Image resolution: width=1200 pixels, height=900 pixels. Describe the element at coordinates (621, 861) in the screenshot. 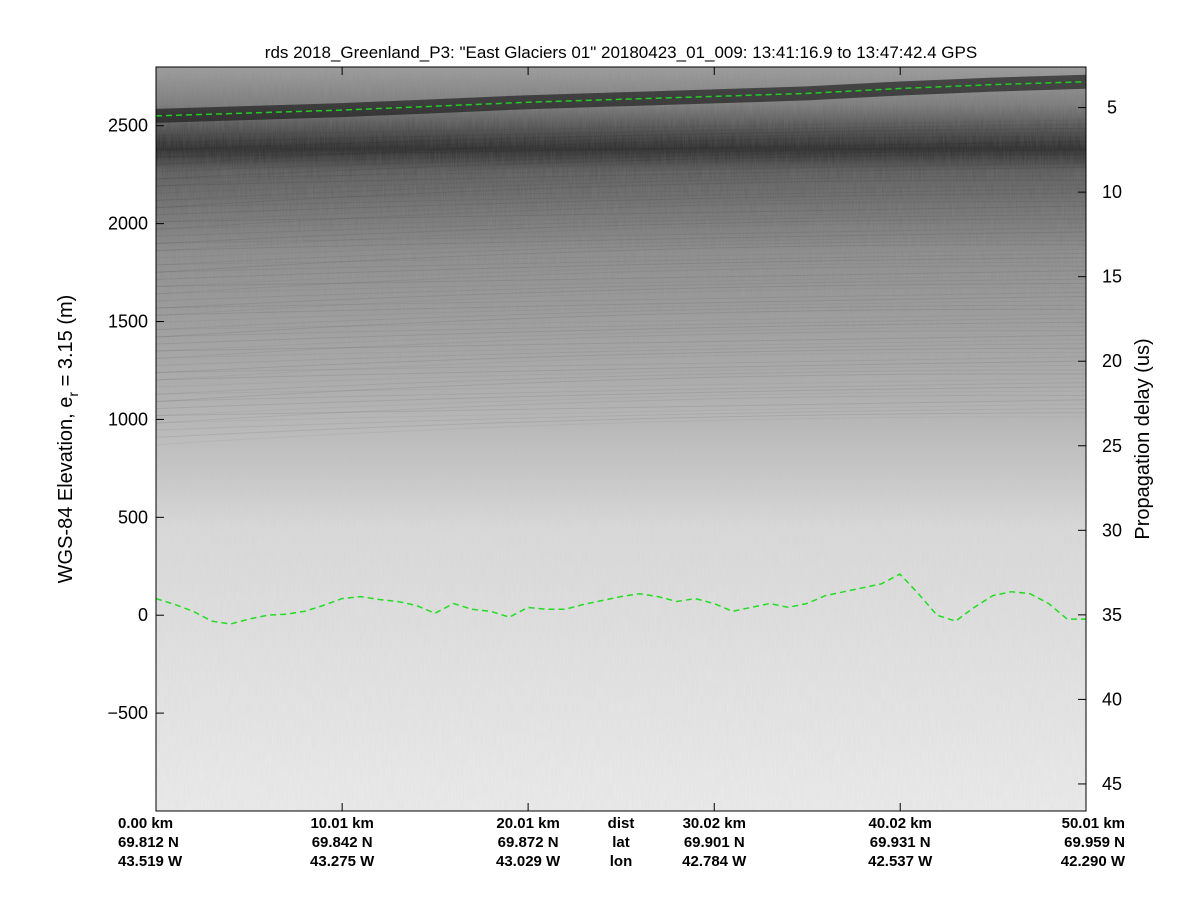

I see `row-label-lon: lon` at that location.